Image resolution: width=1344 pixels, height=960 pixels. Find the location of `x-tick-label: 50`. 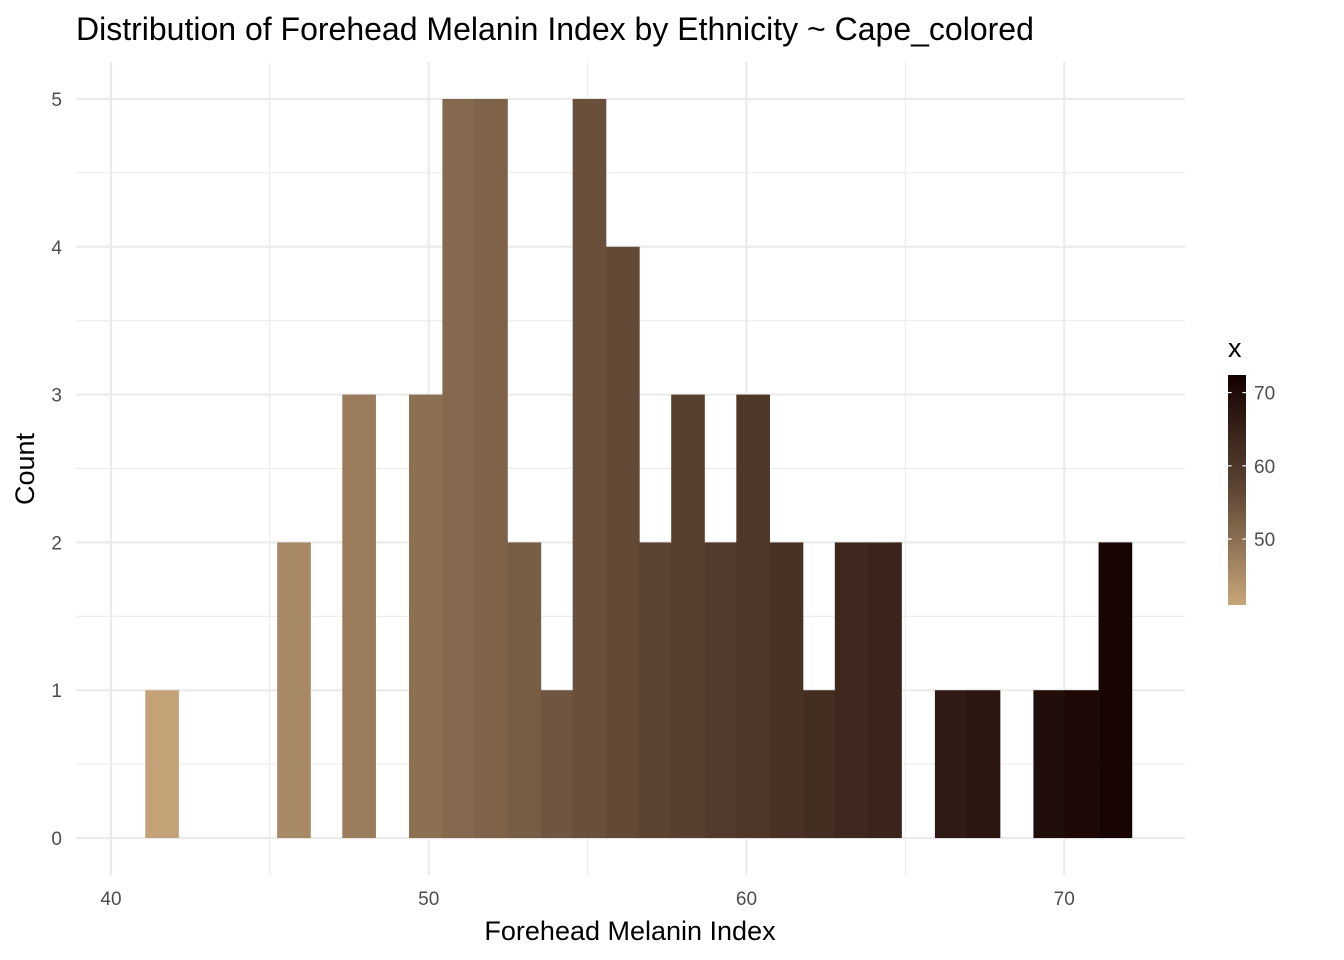

x-tick-label: 50 is located at coordinates (428, 899).